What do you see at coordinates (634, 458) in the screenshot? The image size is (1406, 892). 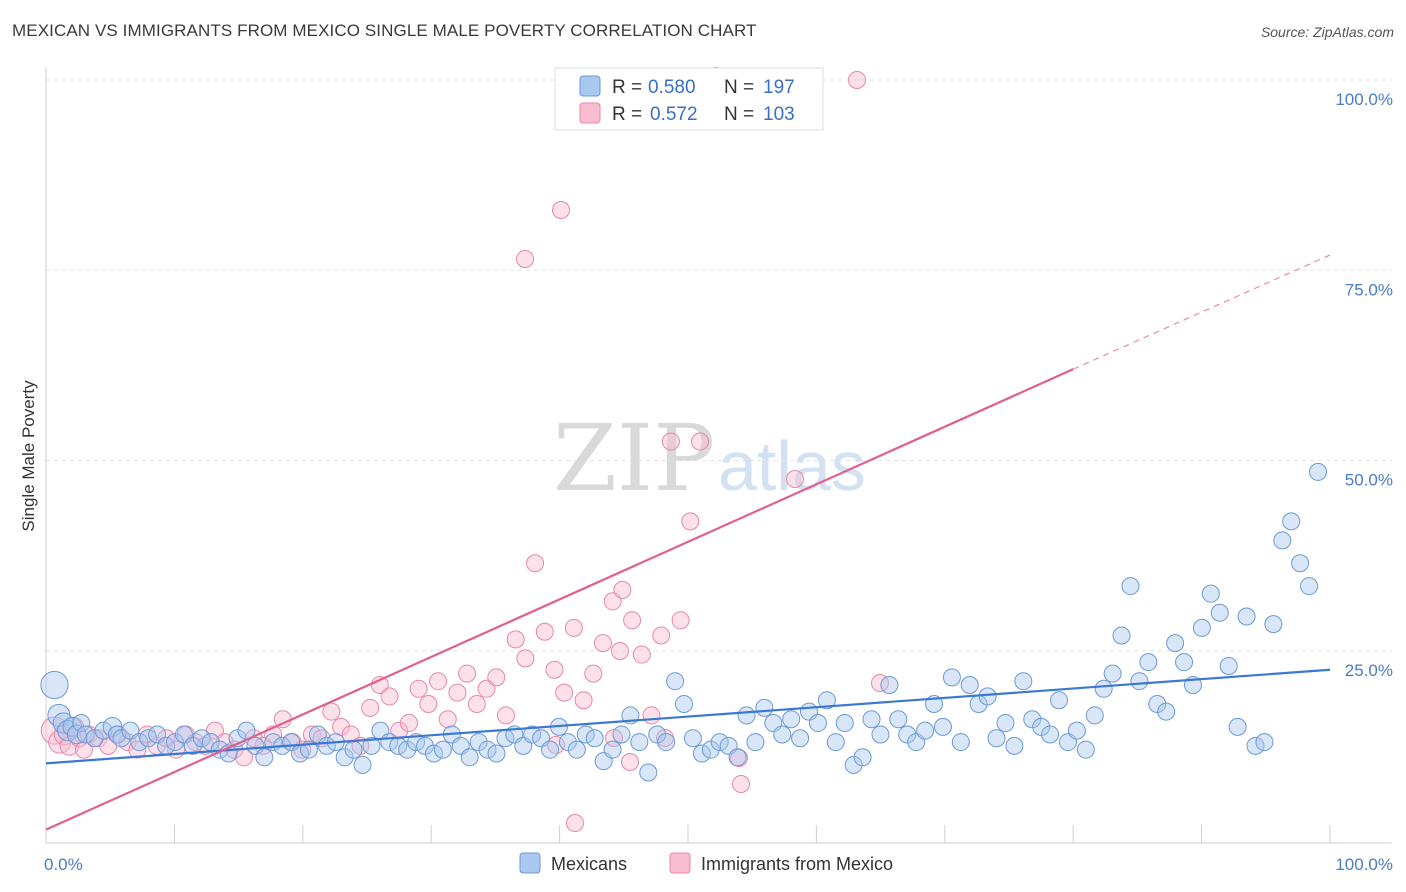 I see `watermark-zip: ZIP` at bounding box center [634, 458].